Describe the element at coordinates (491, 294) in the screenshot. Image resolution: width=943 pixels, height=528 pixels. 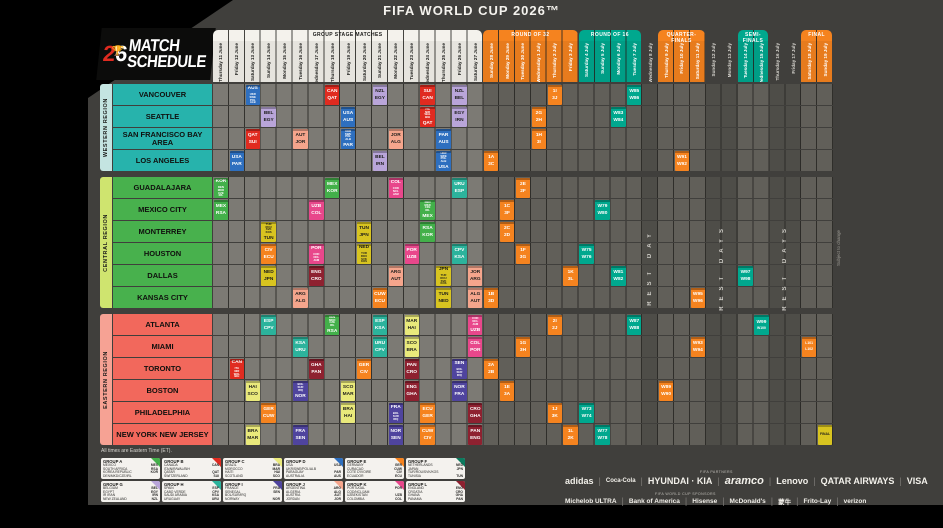
I see `team-code: 1B` at that location.